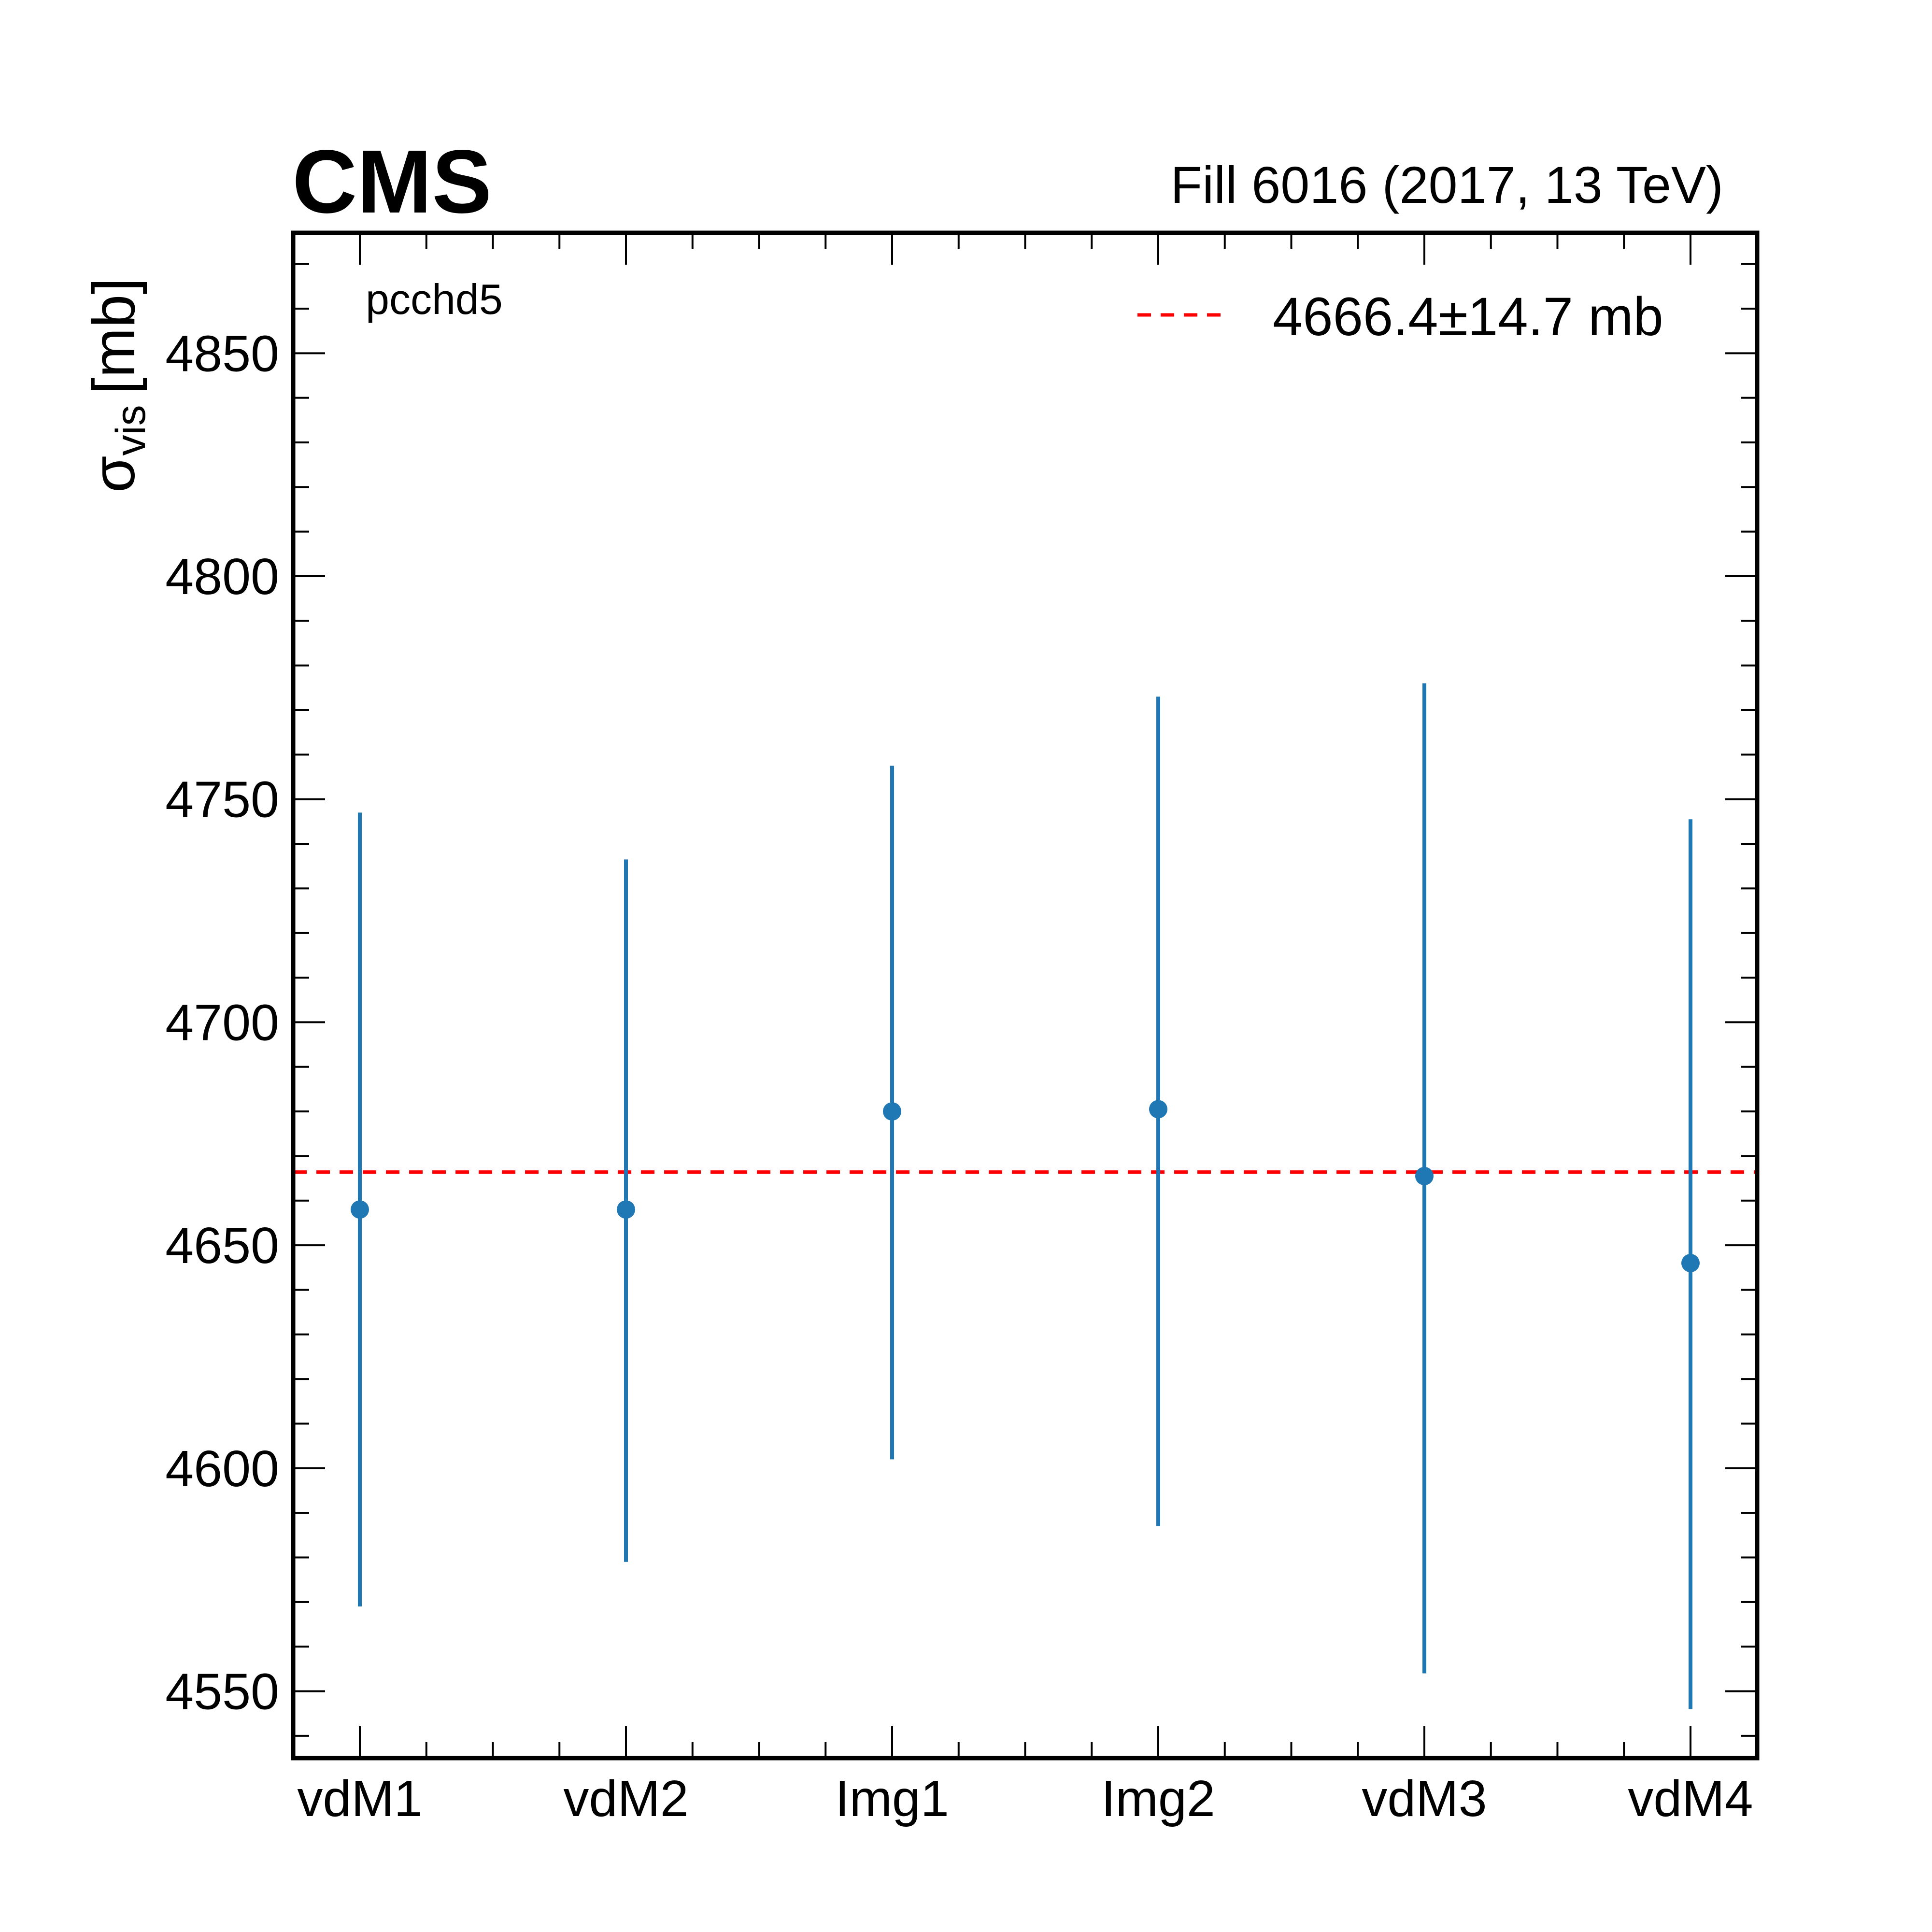 Image resolution: width=1932 pixels, height=1932 pixels. Describe the element at coordinates (114, 336) in the screenshot. I see `y-axis-label-unit: [mb]` at that location.